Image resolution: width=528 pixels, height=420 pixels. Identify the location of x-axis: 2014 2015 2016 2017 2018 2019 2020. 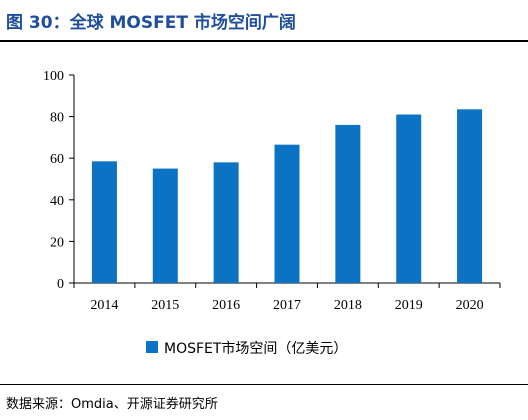
(287, 297).